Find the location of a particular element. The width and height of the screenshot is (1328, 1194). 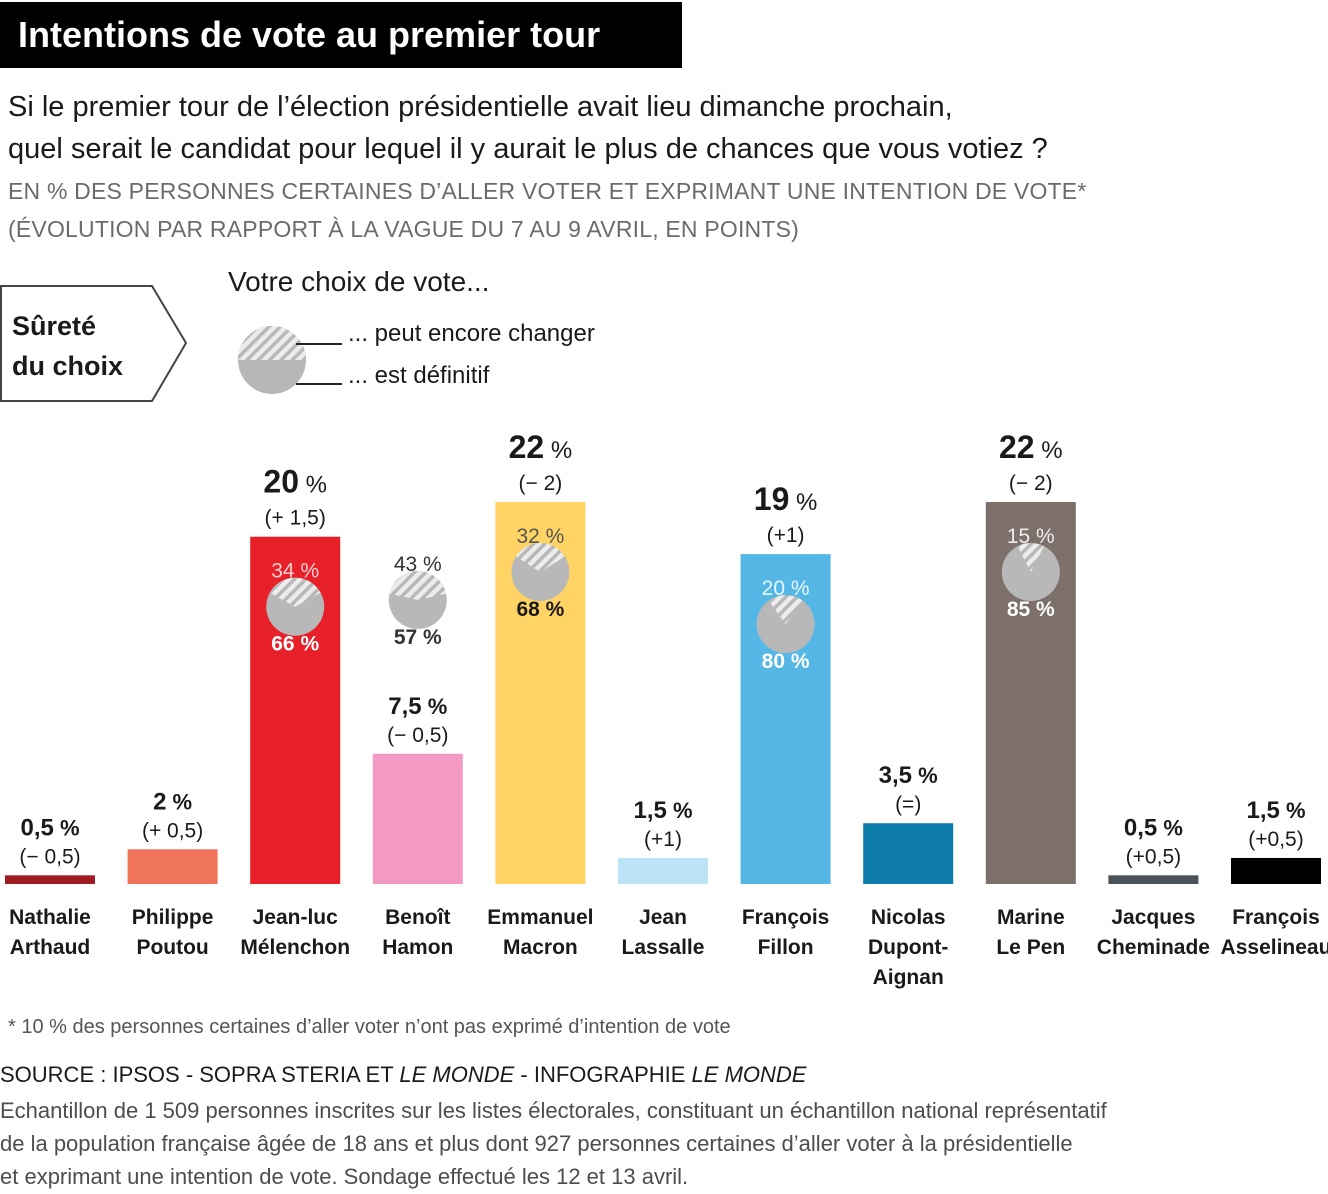

change-label-6: (+1) is located at coordinates (786, 535).